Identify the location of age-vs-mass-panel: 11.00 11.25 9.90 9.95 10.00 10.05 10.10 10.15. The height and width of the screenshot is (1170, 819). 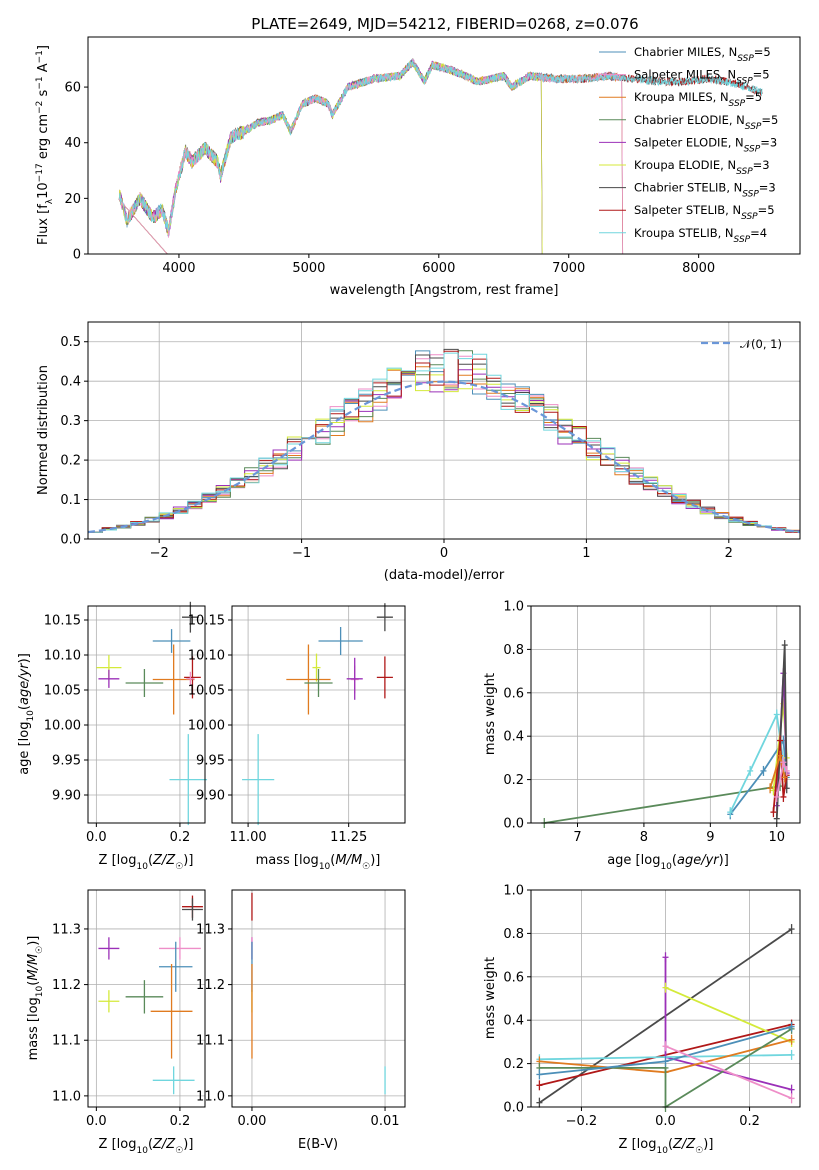
(297, 724).